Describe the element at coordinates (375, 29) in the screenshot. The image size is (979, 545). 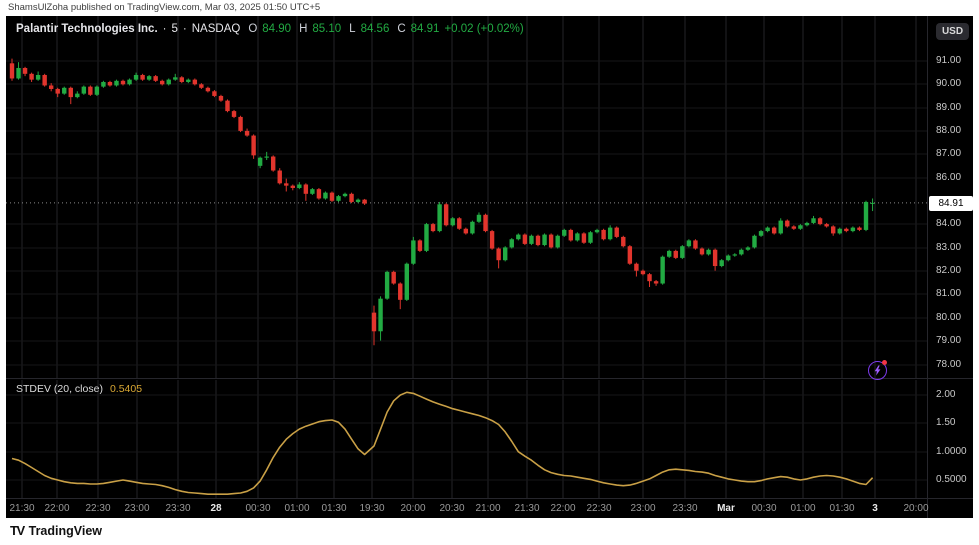
I see `low-value: 84.56` at that location.